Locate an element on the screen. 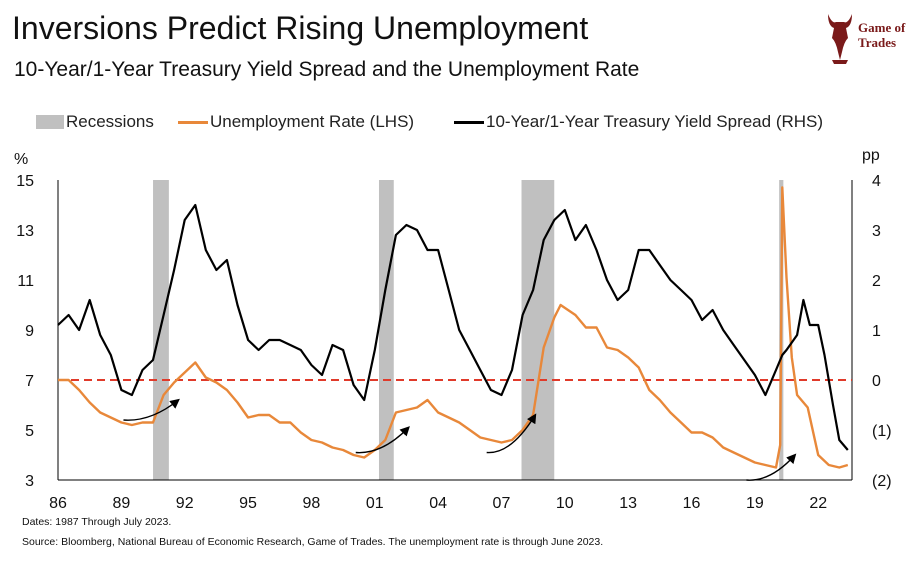 The height and width of the screenshot is (563, 917). right-tick-label: 3 is located at coordinates (876, 231).